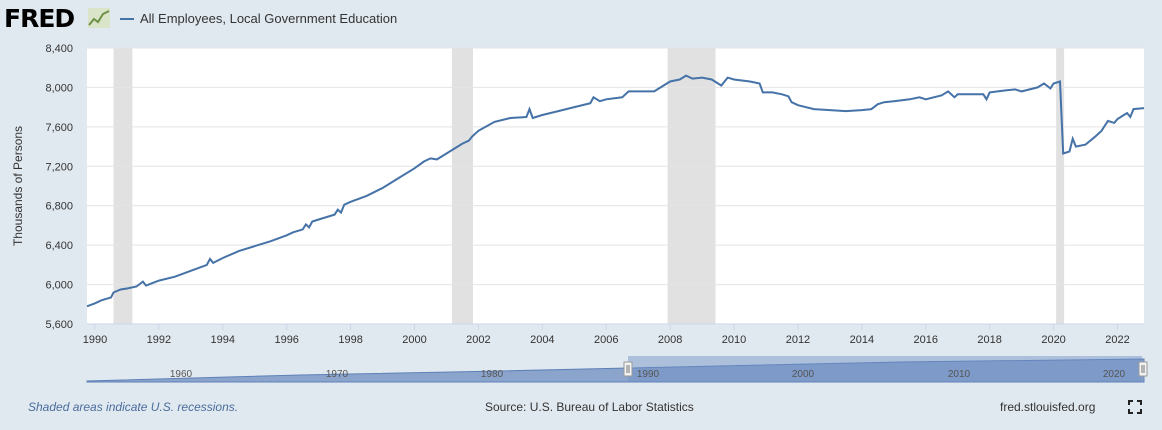  I want to click on y-tick-label: 5,600, so click(59, 325).